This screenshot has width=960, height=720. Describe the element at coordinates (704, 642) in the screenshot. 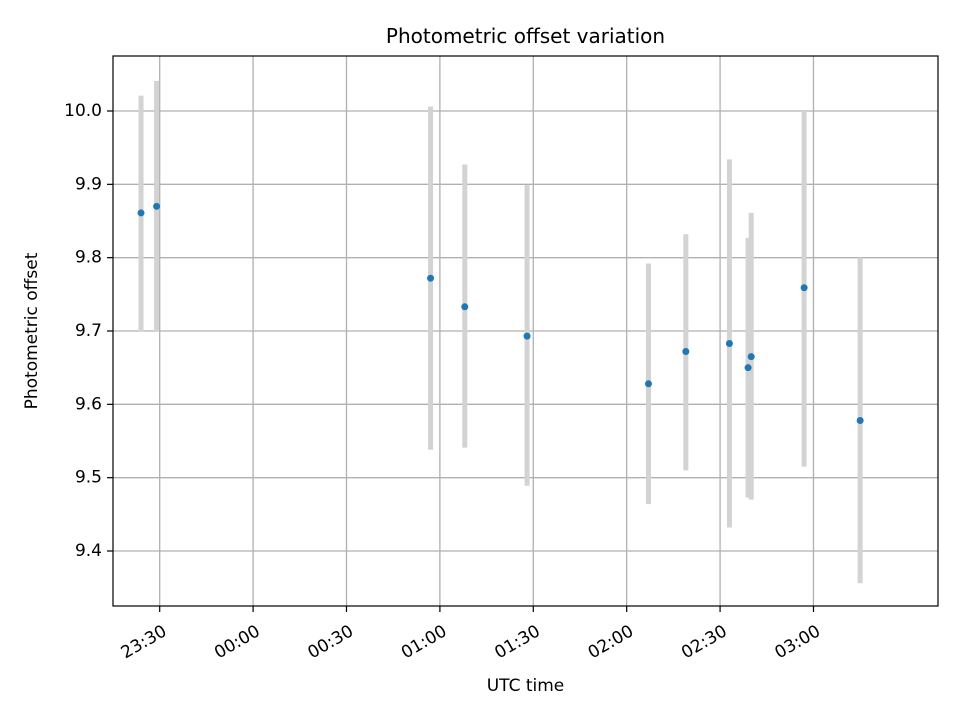

I see `x-tick-label: 02:30` at that location.